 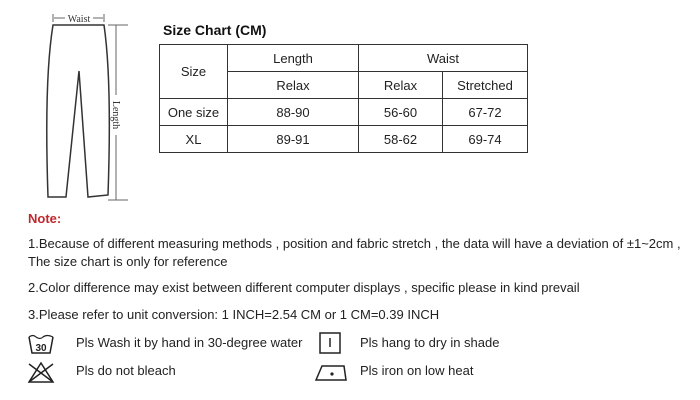 I want to click on waist-header: Waist, so click(x=443, y=58).